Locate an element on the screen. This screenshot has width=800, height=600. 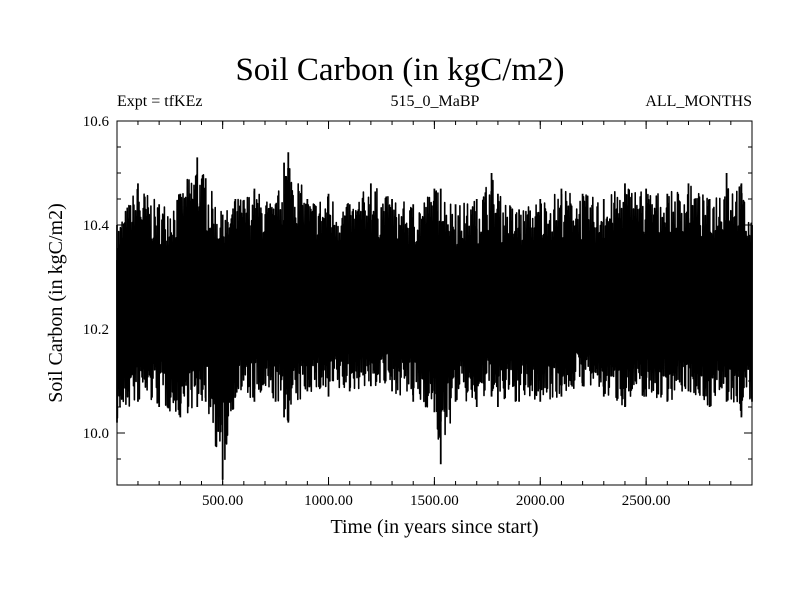
y-tick-label: 10.6 is located at coordinates (96, 122).